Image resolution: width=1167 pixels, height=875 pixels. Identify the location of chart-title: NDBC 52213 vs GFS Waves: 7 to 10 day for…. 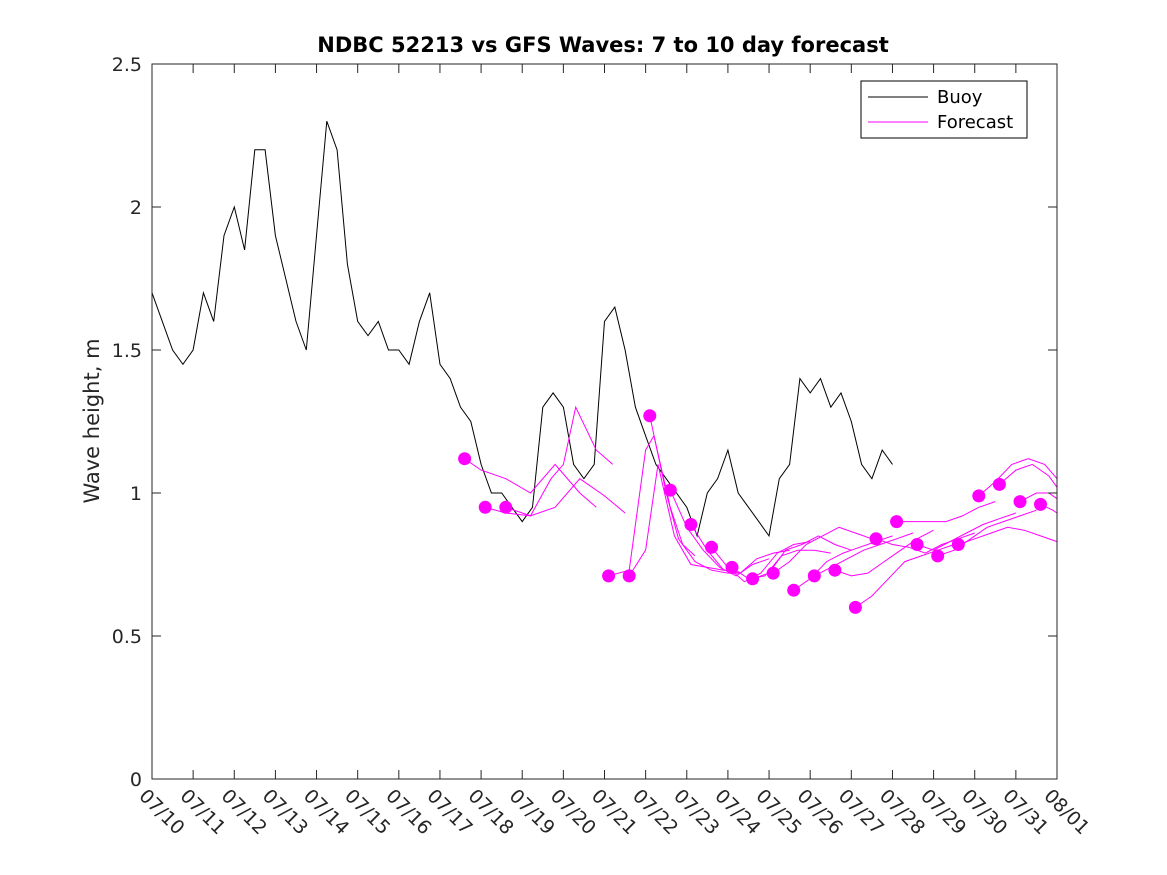
(602, 45).